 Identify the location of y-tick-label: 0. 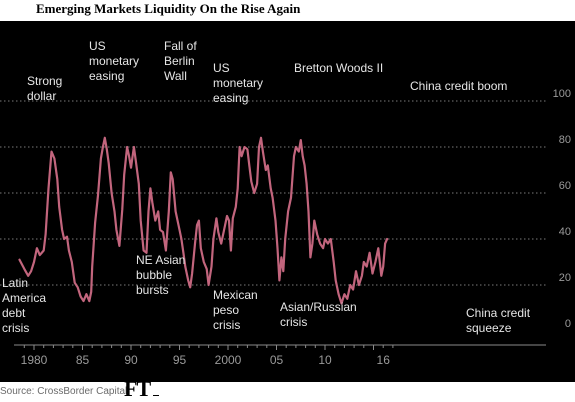
(568, 324).